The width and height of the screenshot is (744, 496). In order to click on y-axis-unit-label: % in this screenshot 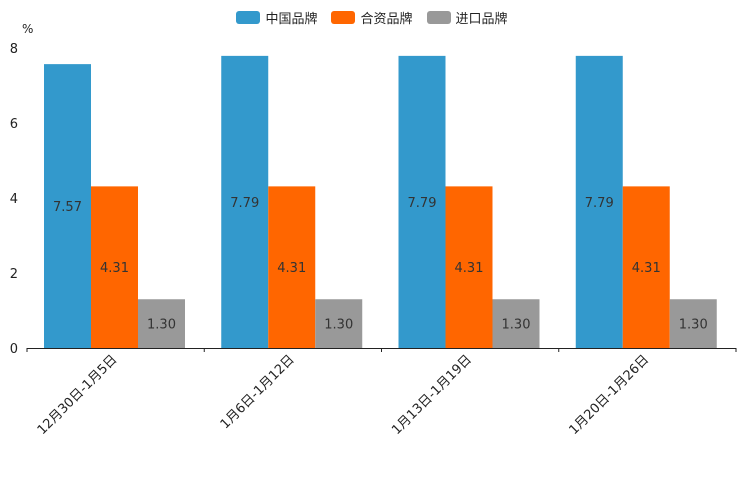, I will do `click(28, 29)`.